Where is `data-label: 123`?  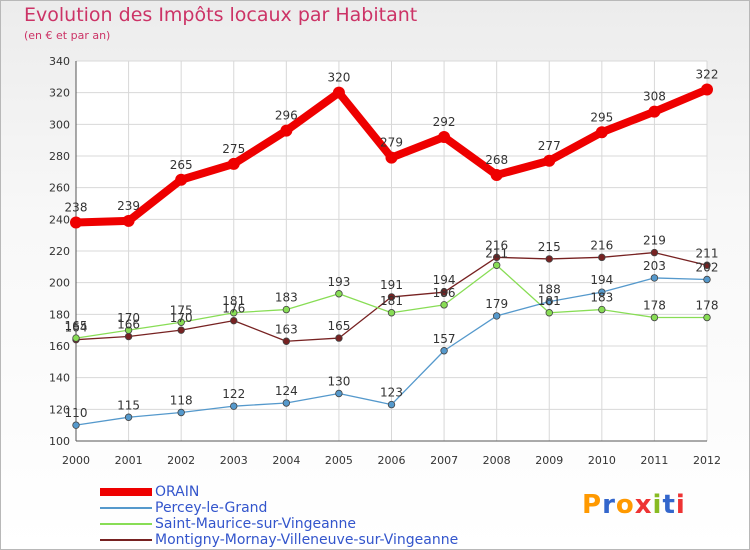 data-label: 123 is located at coordinates (391, 393).